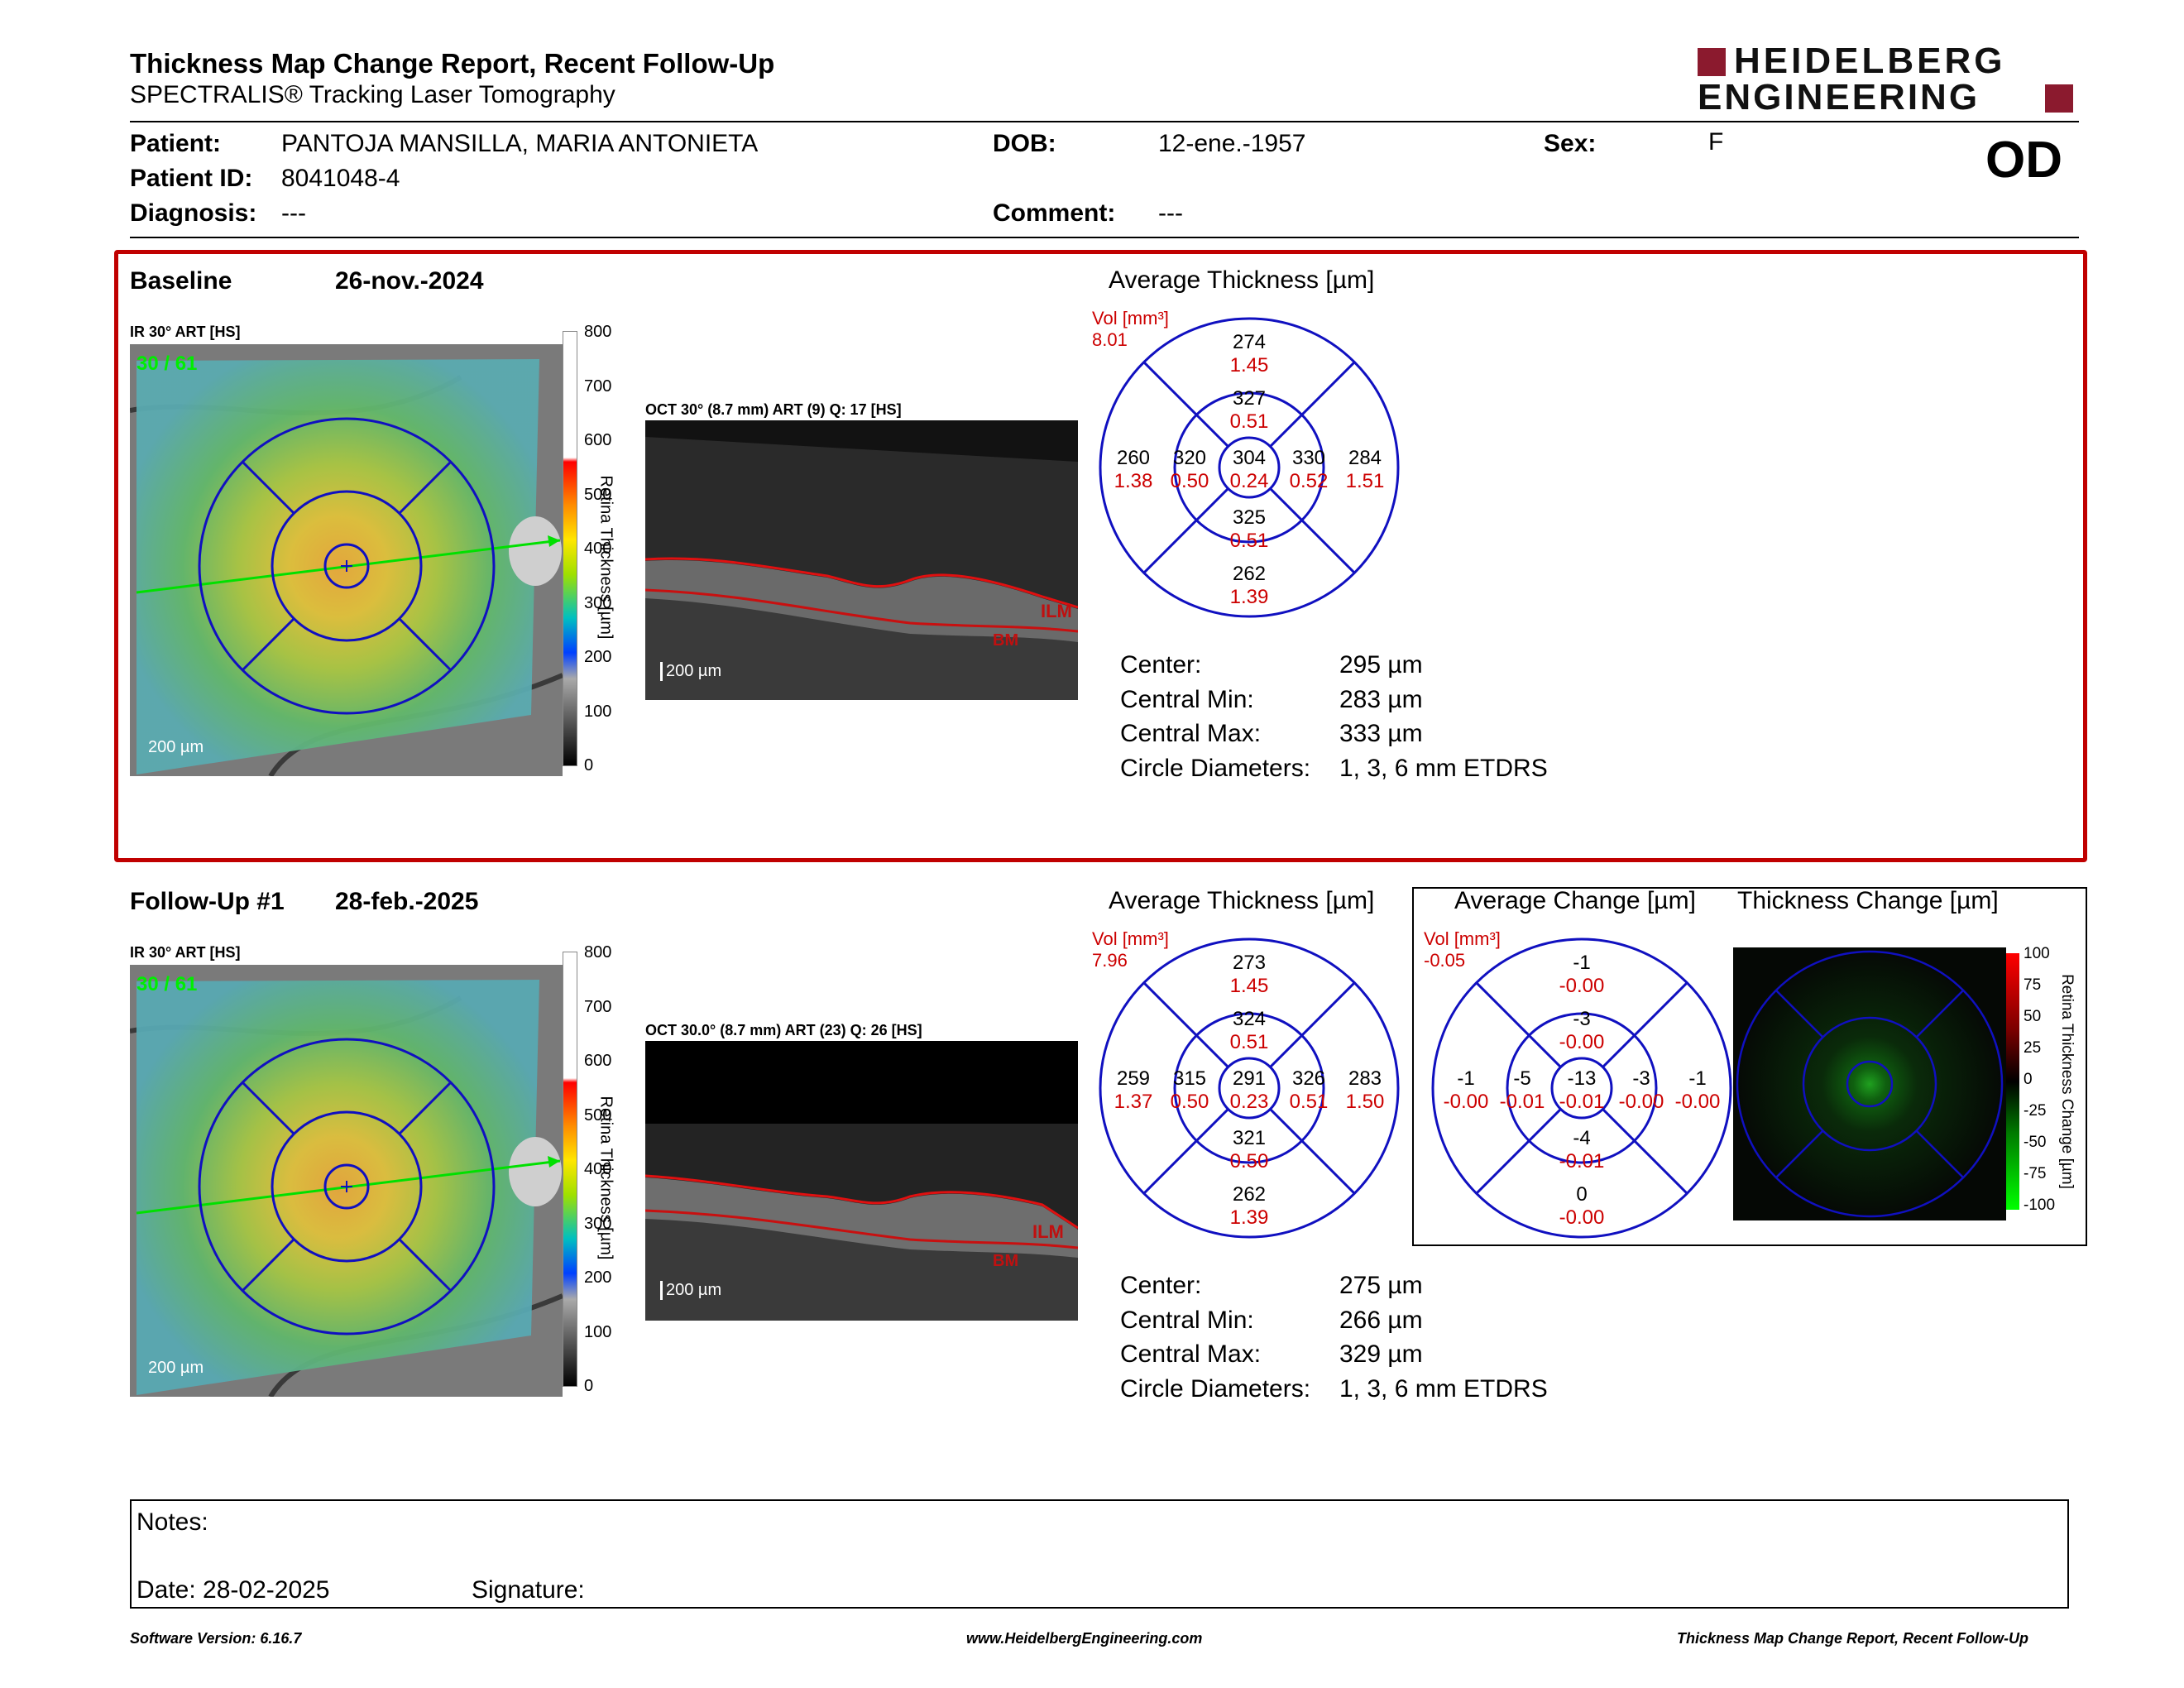  What do you see at coordinates (1249, 1194) in the screenshot?
I see `followup-grid-outer-bottom-thickness: 262` at bounding box center [1249, 1194].